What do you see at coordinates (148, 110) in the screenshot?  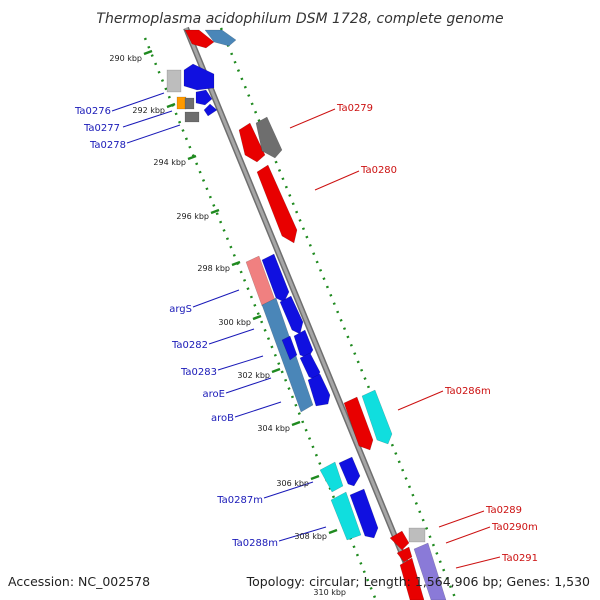 I see `tick-label-292: 292 kbp` at bounding box center [148, 110].